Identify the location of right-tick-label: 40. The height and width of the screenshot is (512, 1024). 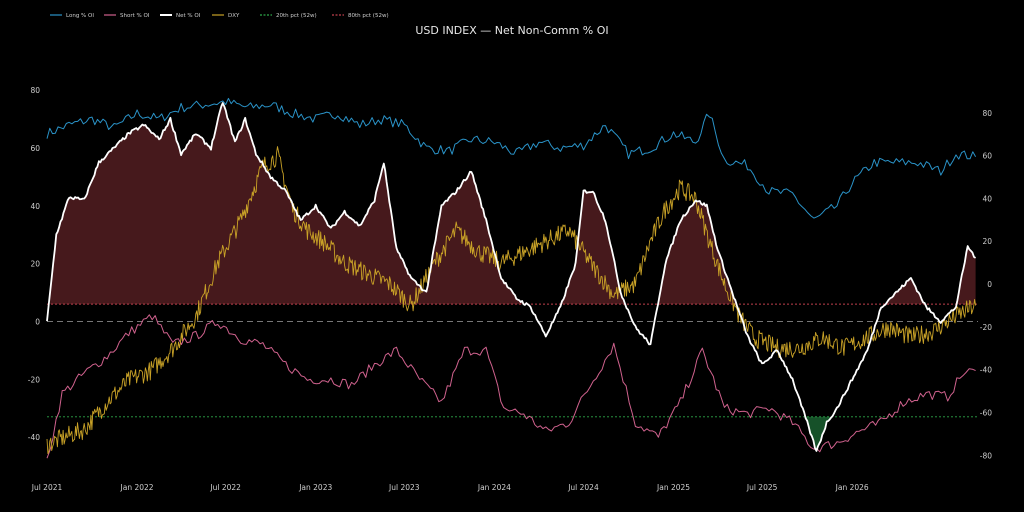
(987, 198).